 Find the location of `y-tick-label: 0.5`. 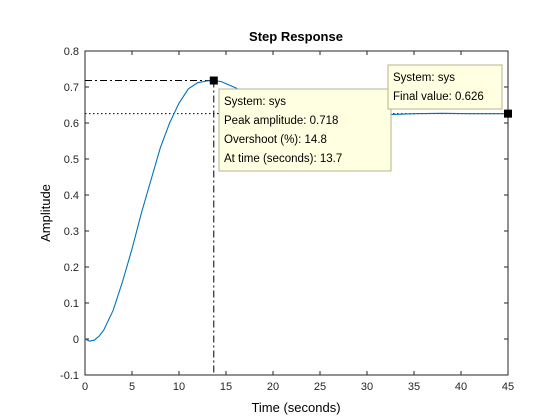

y-tick-label: 0.5 is located at coordinates (71, 160).